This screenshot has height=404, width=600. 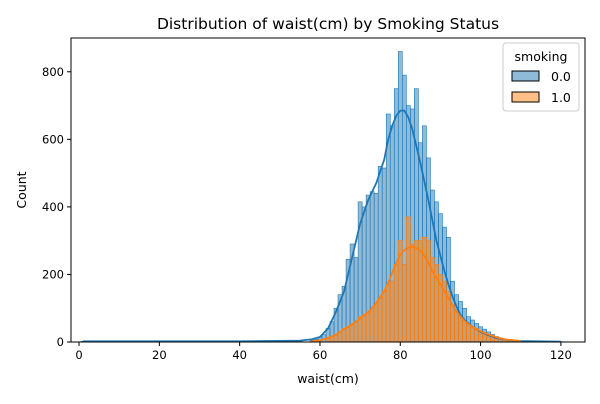 I want to click on x-tick-label-5: 100, so click(x=481, y=355).